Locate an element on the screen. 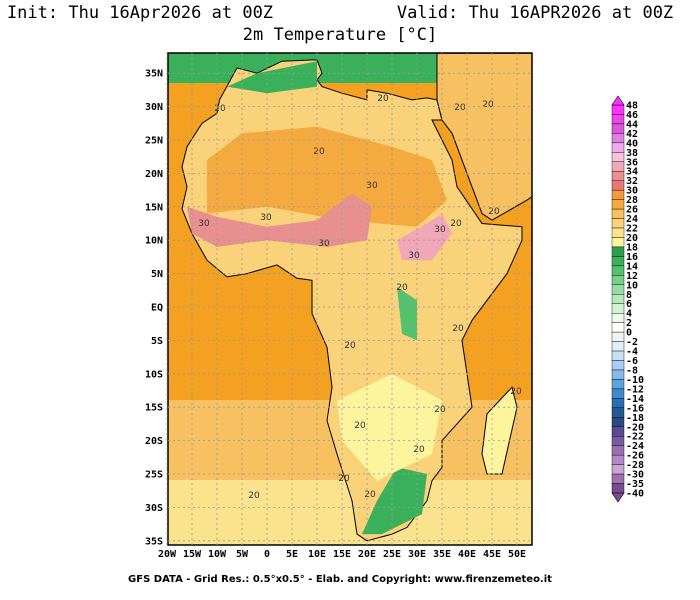  lon-tick-label: 45E is located at coordinates (492, 554).